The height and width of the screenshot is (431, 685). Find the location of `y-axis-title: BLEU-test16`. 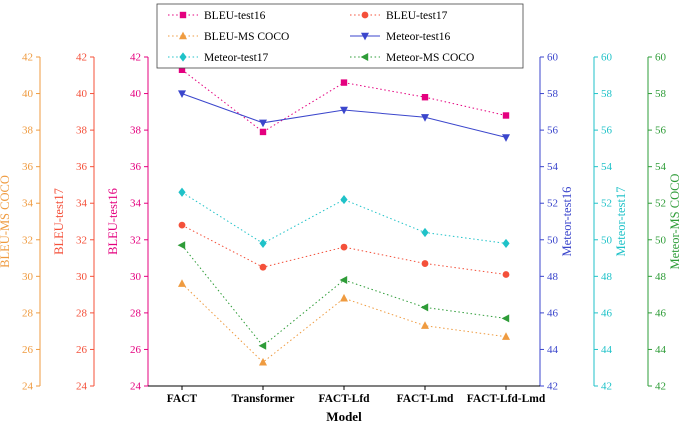

y-axis-title: BLEU-test16 is located at coordinates (113, 221).